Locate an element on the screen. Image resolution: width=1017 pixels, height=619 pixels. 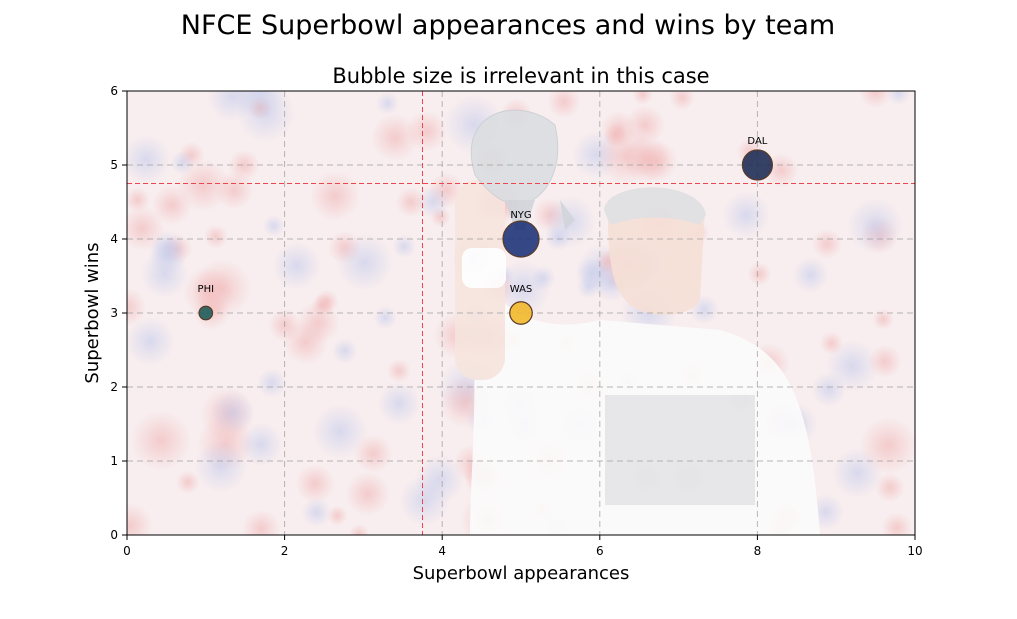
y-tick-label: 1 is located at coordinates (114, 461).